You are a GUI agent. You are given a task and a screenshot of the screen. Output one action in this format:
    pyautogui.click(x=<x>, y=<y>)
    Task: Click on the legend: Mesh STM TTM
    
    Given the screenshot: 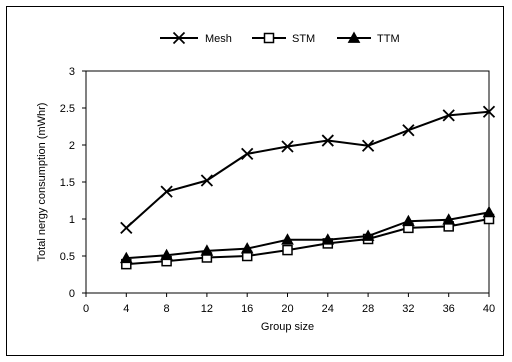 What is the action you would take?
    pyautogui.click(x=280, y=38)
    